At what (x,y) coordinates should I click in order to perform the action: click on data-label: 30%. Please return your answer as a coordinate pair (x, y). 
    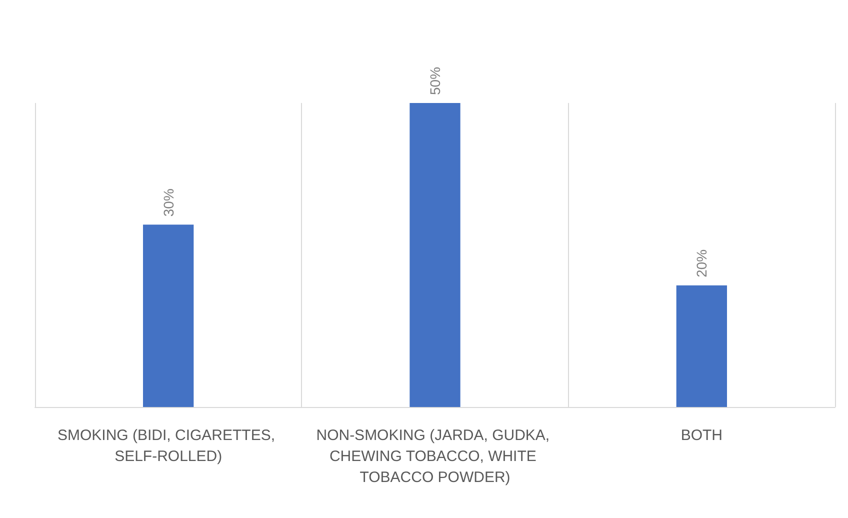
    Looking at the image, I should click on (168, 202).